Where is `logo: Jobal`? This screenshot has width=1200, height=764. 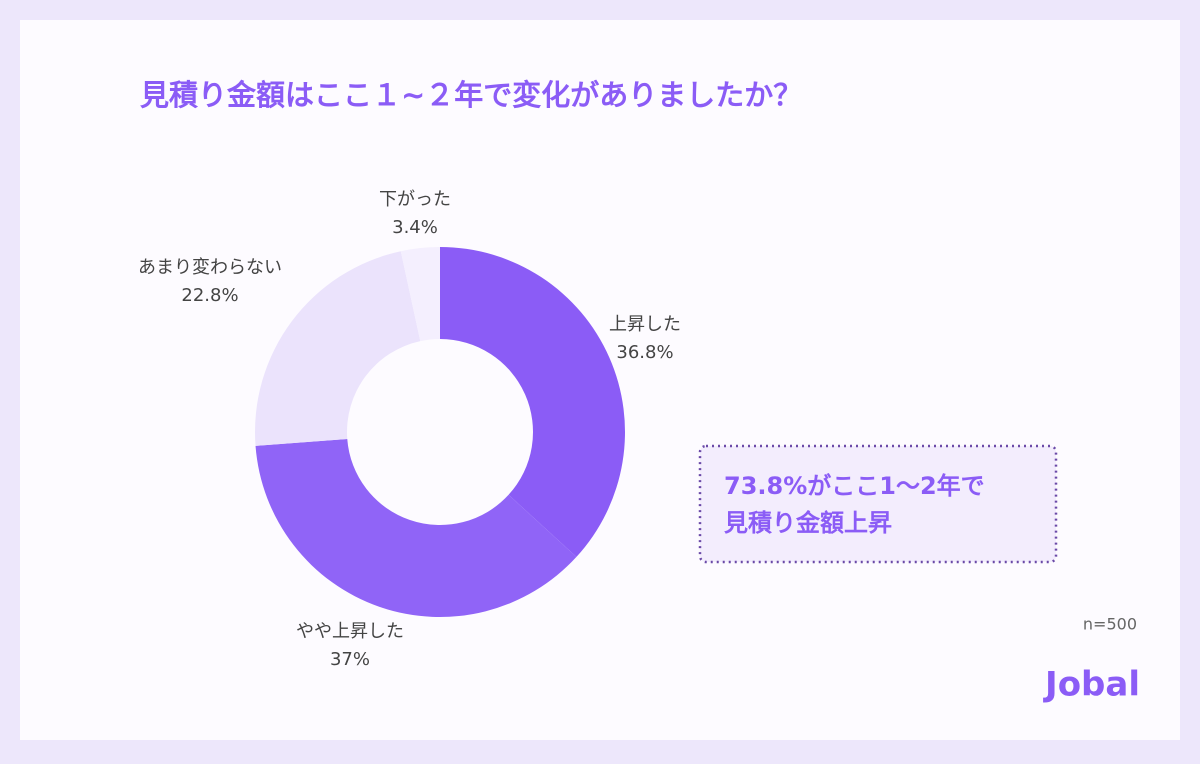
logo: Jobal is located at coordinates (1091, 685).